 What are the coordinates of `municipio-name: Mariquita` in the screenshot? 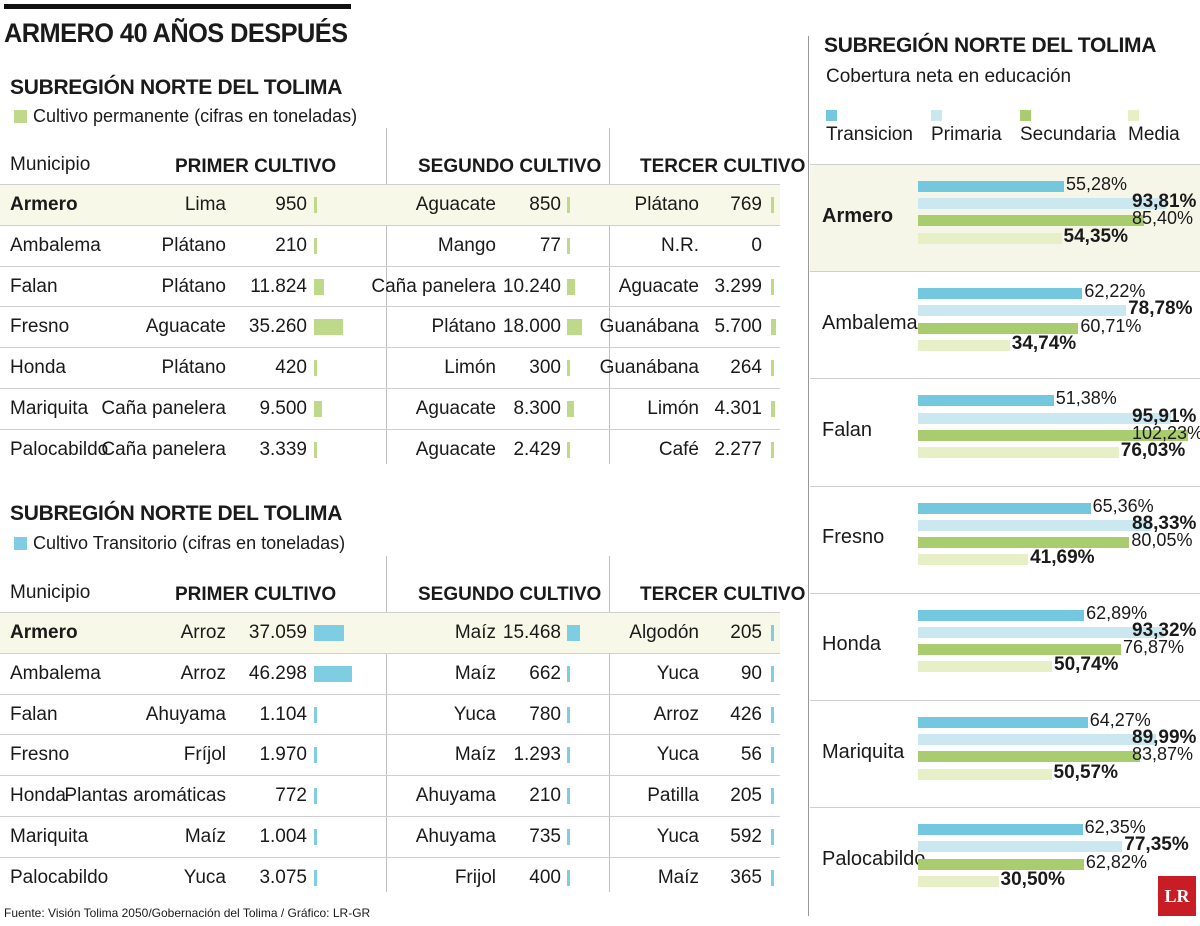 It's located at (49, 408).